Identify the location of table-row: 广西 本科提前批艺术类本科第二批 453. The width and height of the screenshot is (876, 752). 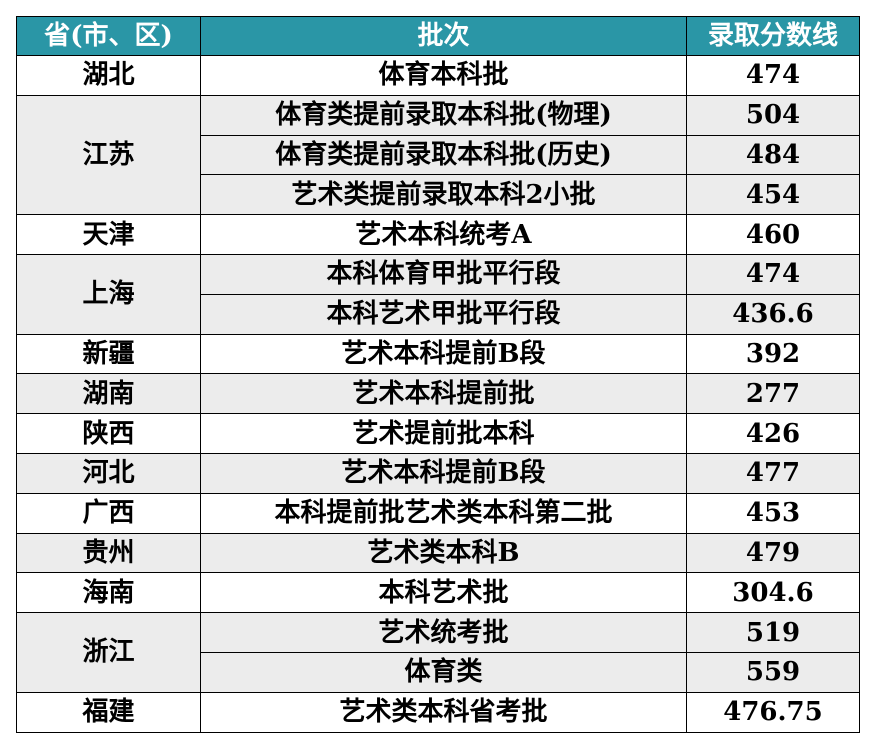
(438, 513).